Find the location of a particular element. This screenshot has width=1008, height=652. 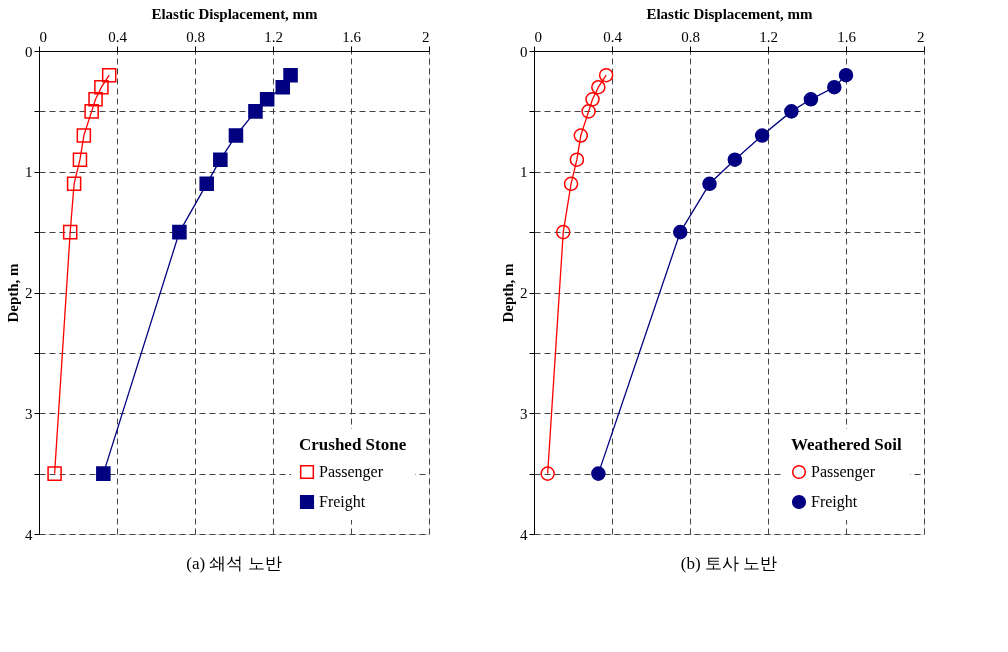

text: (a) 쇄석 노반 is located at coordinates (234, 563).